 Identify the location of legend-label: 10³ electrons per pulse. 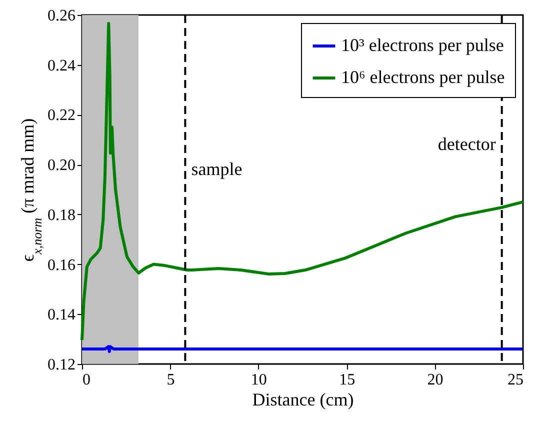
(422, 45).